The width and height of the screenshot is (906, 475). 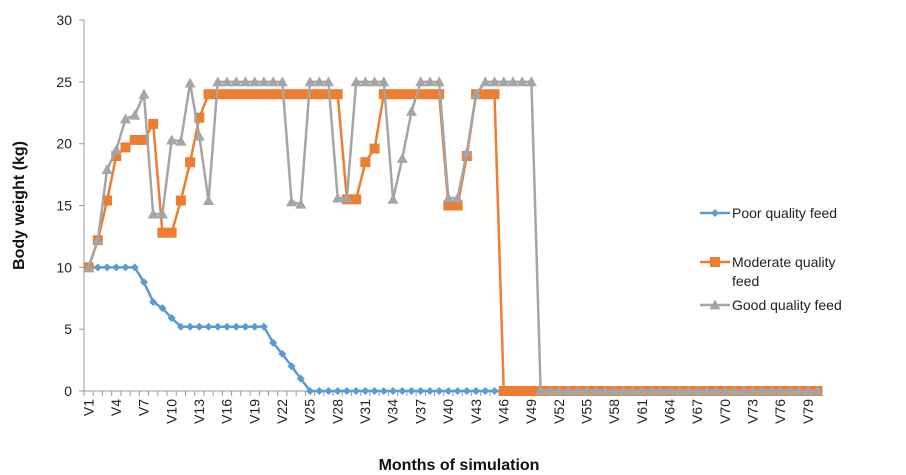 I want to click on x-tick-label: V55, so click(x=586, y=411).